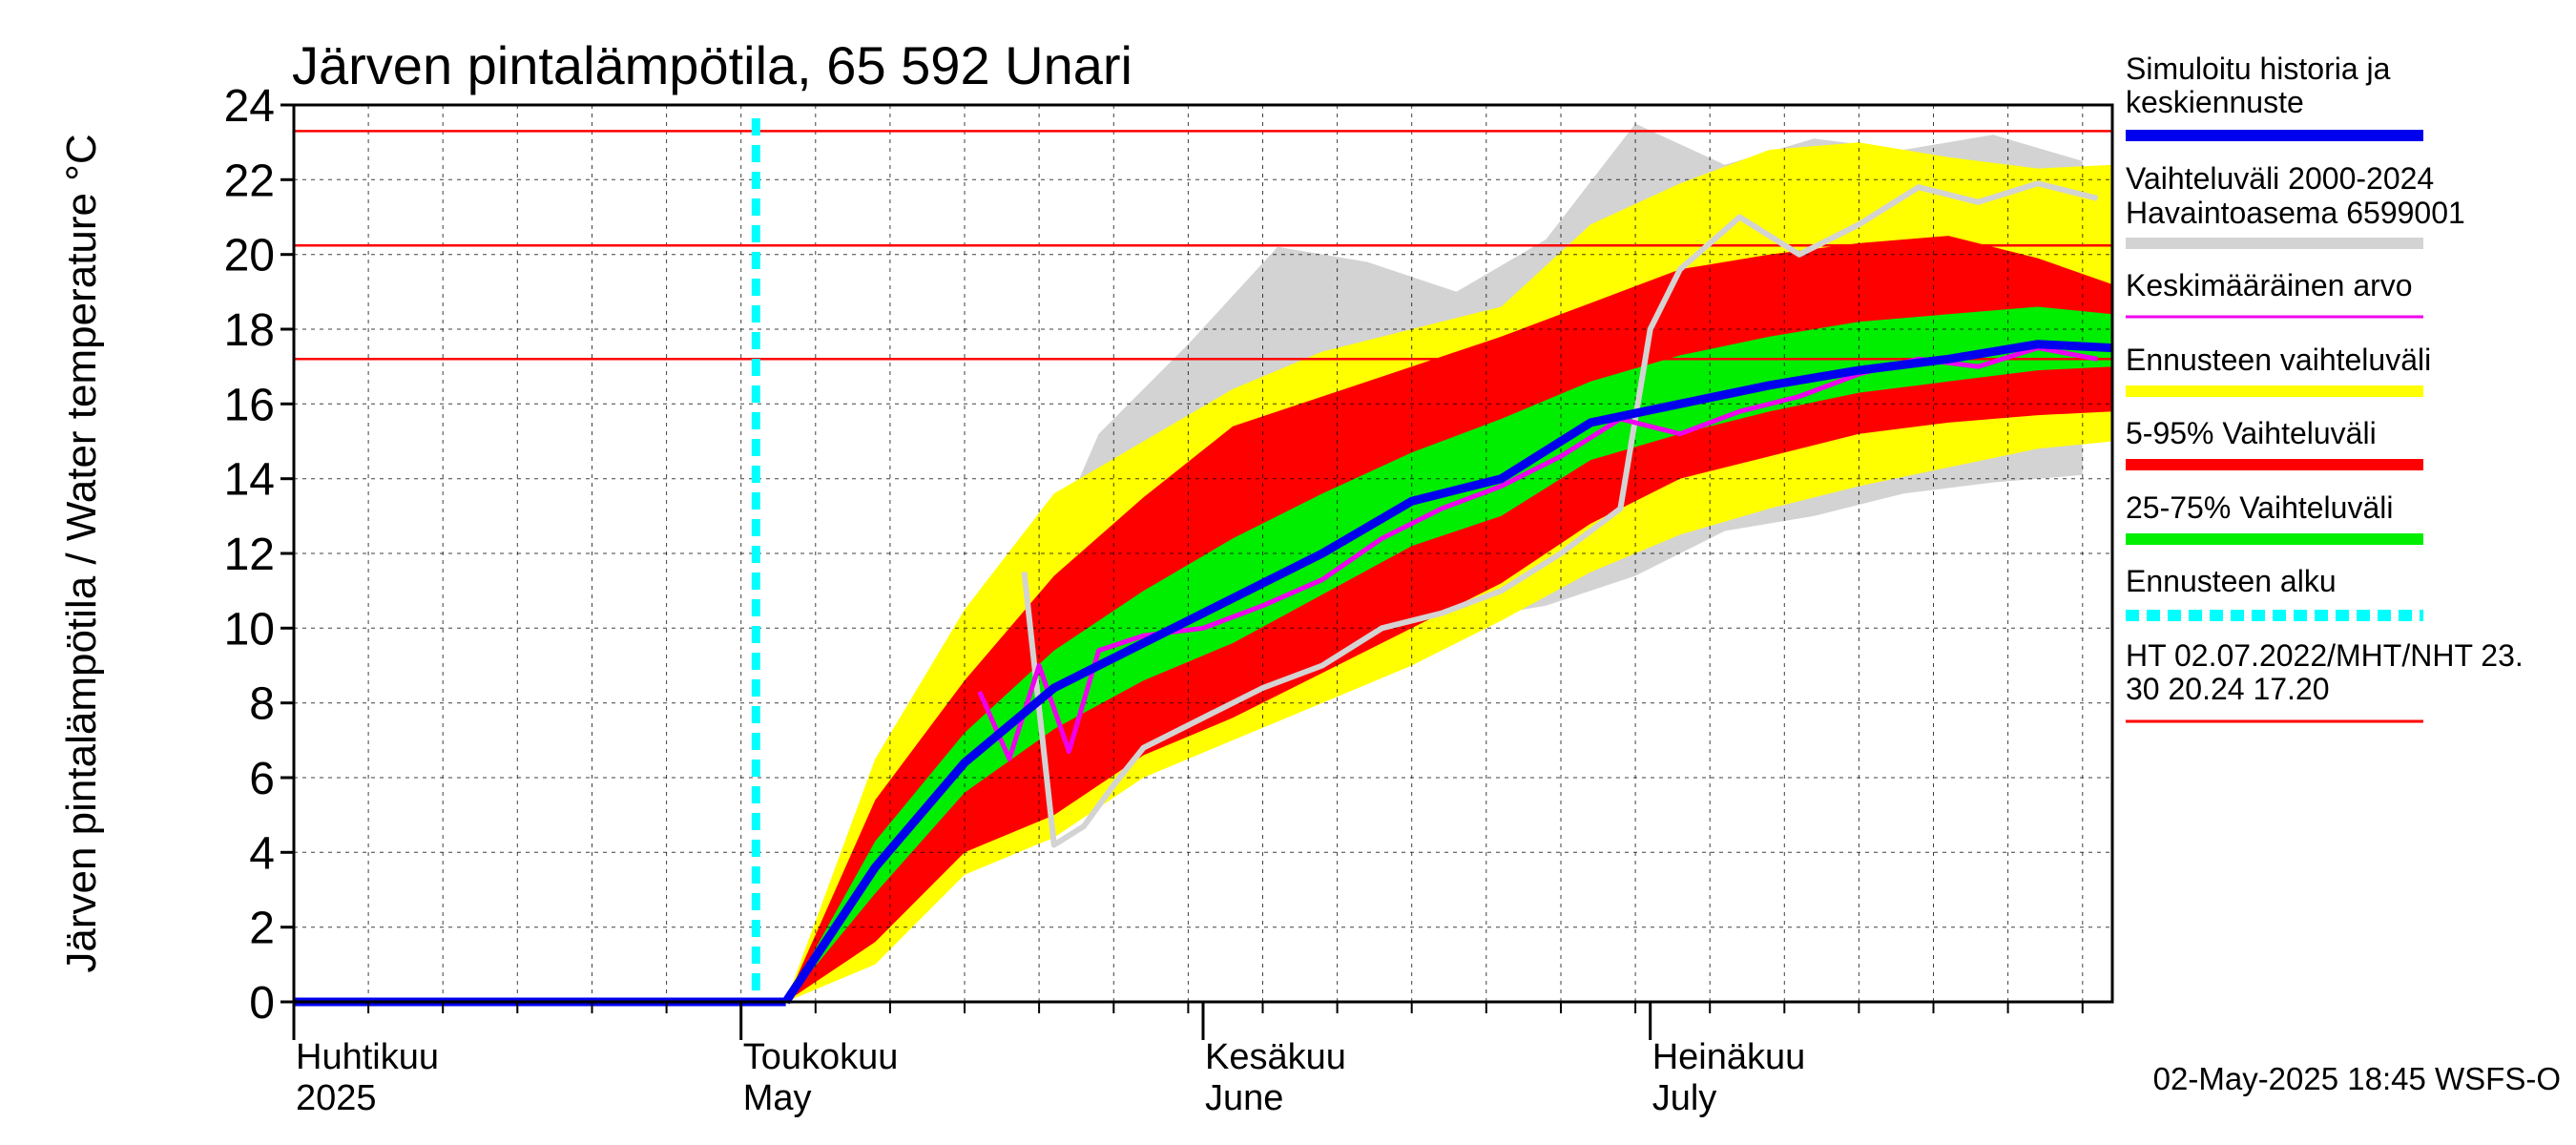 Image resolution: width=2576 pixels, height=1145 pixels. What do you see at coordinates (367, 1057) in the screenshot?
I see `x-month-label-fi: Huhtikuu` at bounding box center [367, 1057].